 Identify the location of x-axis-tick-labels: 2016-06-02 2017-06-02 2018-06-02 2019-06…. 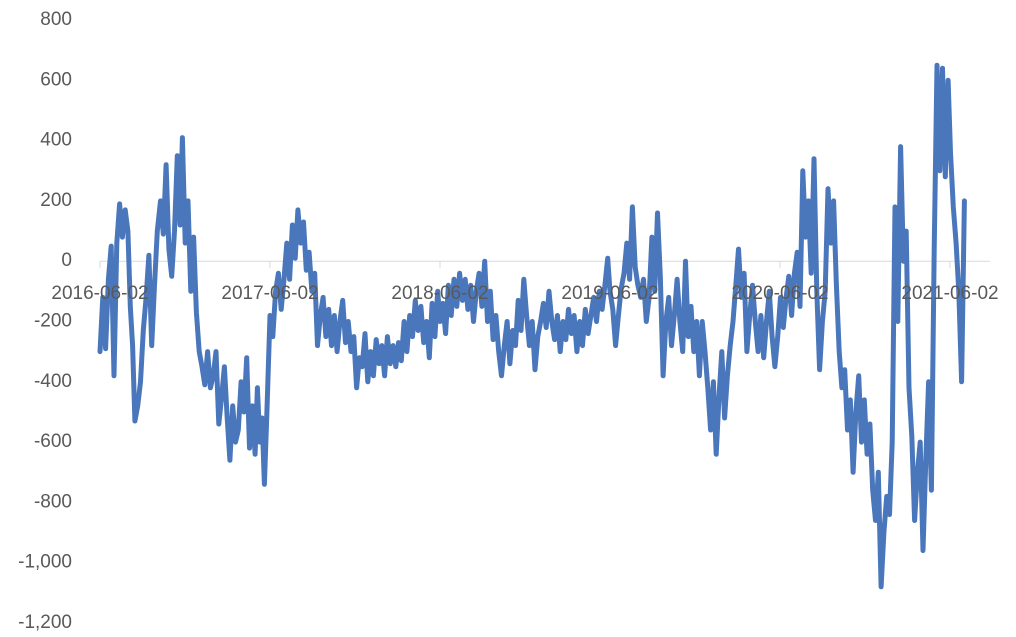
(524, 293).